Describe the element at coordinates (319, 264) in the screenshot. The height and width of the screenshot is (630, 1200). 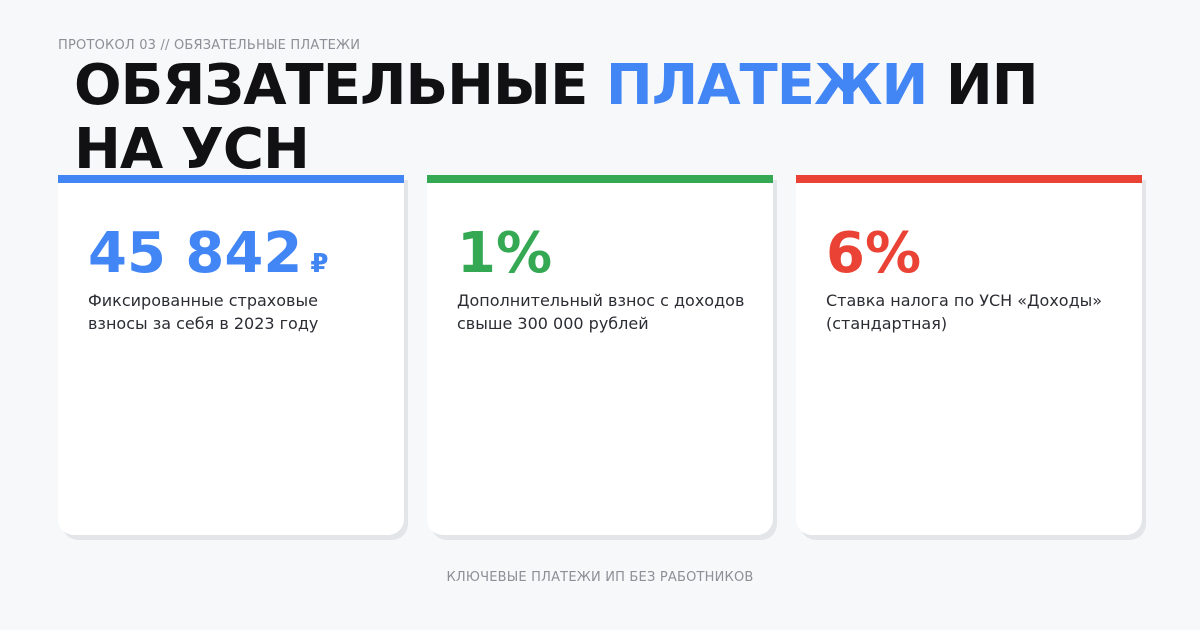
I see `ruble-sign: ₽` at that location.